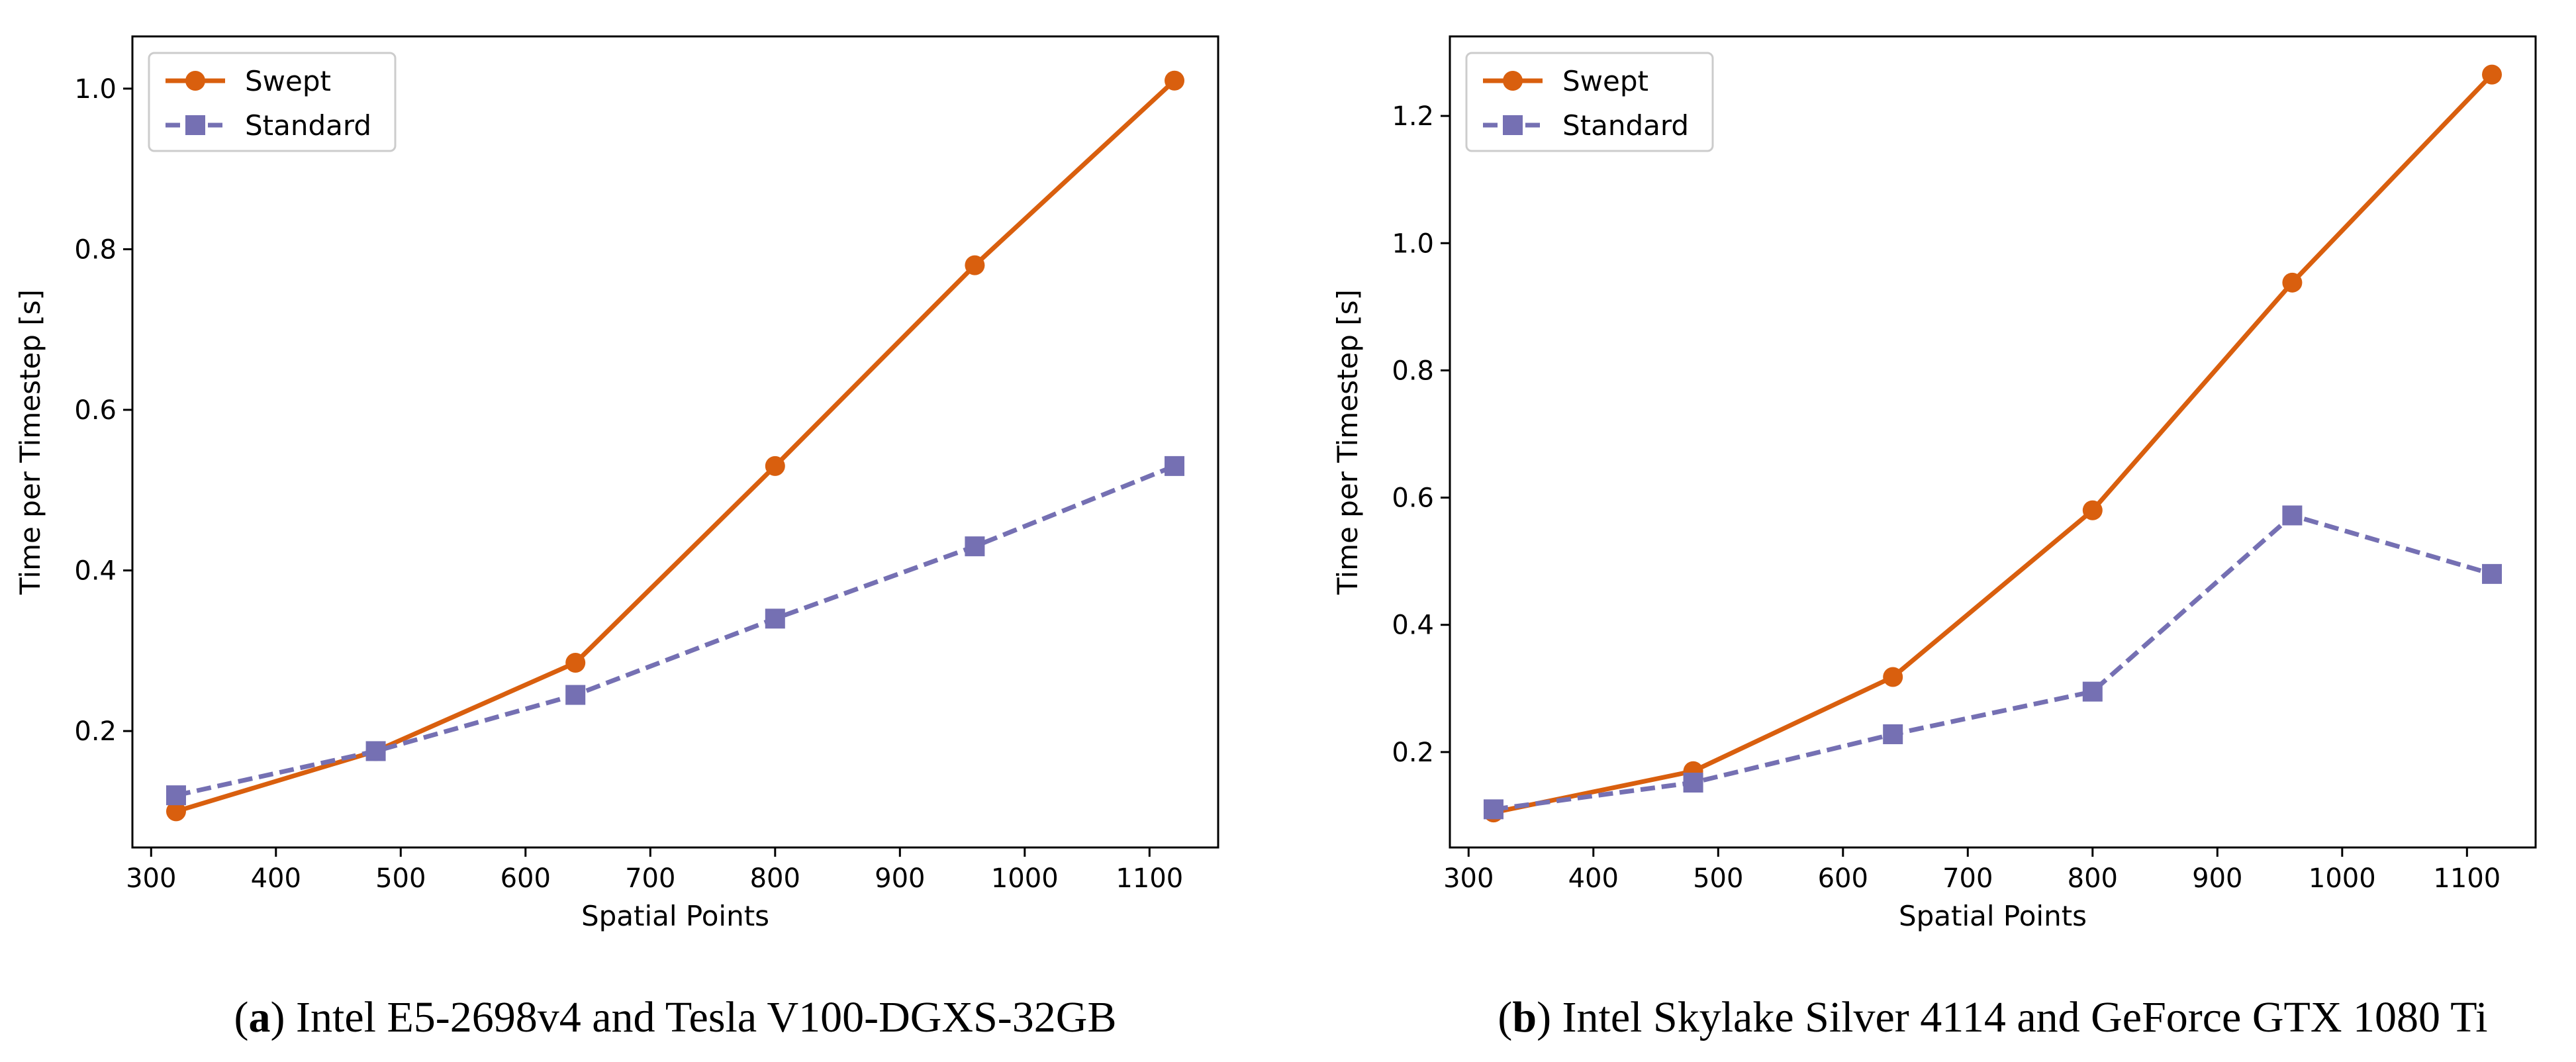  What do you see at coordinates (701, 1017) in the screenshot?
I see `caption-text: Intel E5-2698v4 and Tesla V100-DGXS-32GB` at bounding box center [701, 1017].